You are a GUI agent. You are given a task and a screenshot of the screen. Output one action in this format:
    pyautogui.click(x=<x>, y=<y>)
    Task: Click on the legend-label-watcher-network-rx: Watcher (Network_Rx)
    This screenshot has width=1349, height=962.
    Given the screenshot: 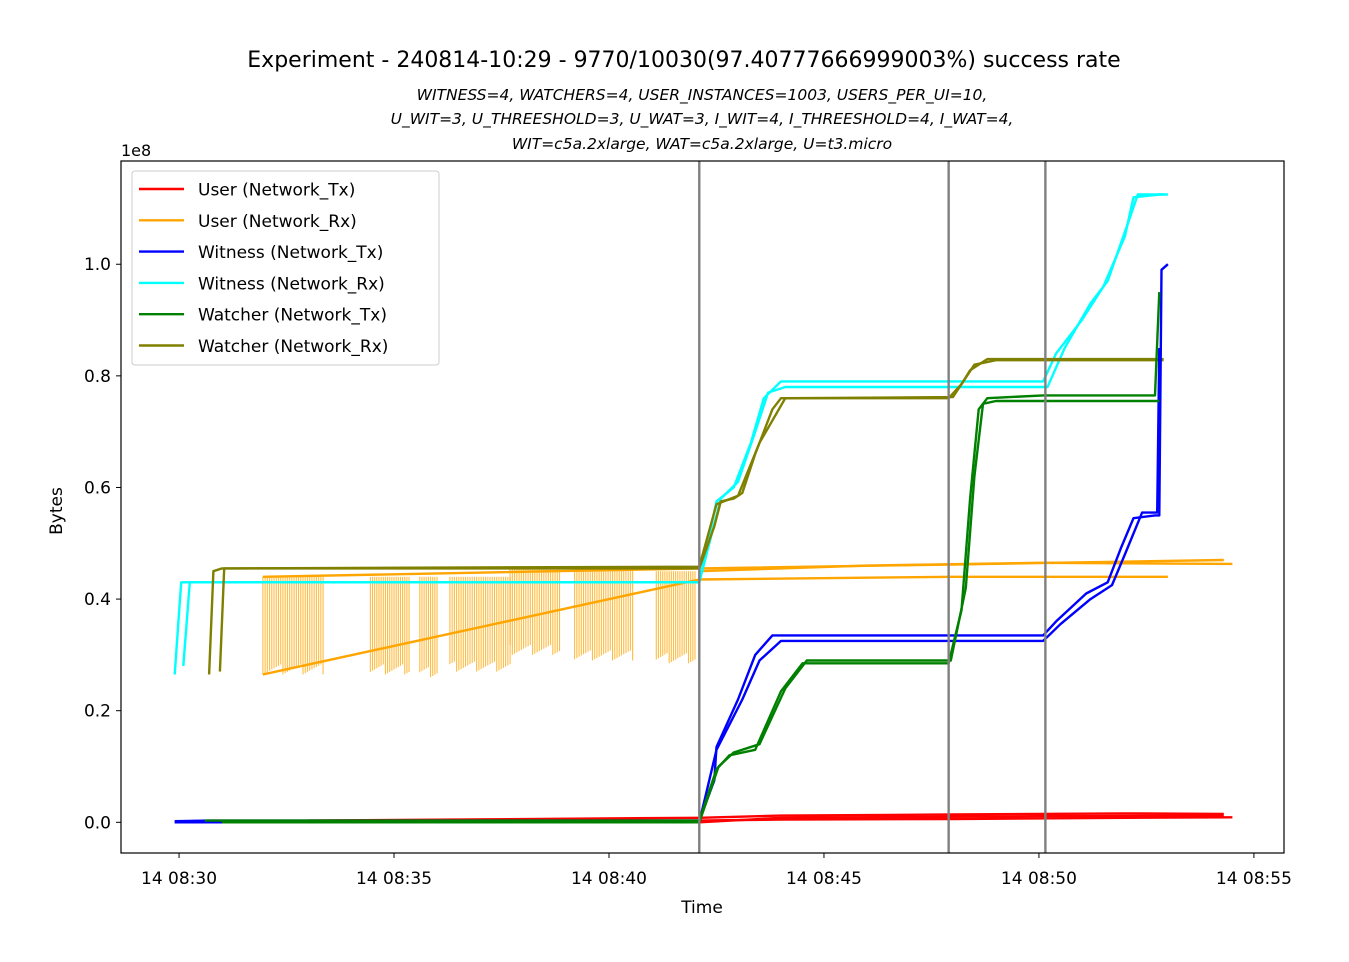 What is the action you would take?
    pyautogui.click(x=293, y=347)
    